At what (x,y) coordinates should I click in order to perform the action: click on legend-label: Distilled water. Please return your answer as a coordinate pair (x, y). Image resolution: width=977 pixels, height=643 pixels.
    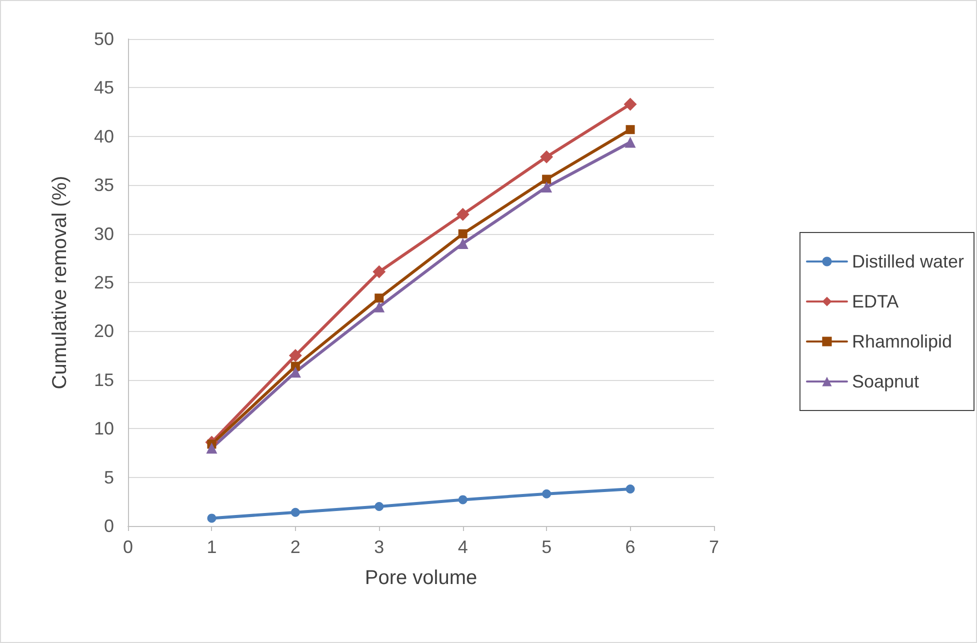
    Looking at the image, I should click on (908, 262).